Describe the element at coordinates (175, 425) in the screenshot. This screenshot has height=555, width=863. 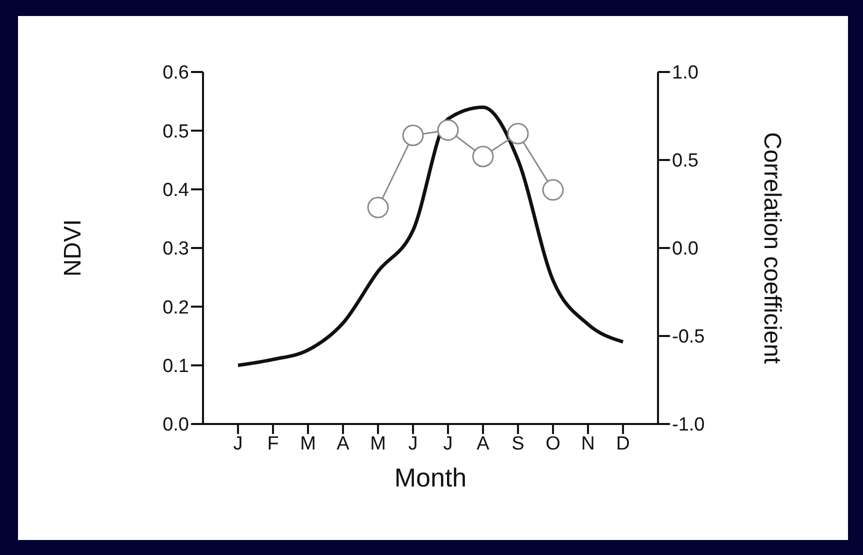
I see `y-tick-label: 0.0` at that location.